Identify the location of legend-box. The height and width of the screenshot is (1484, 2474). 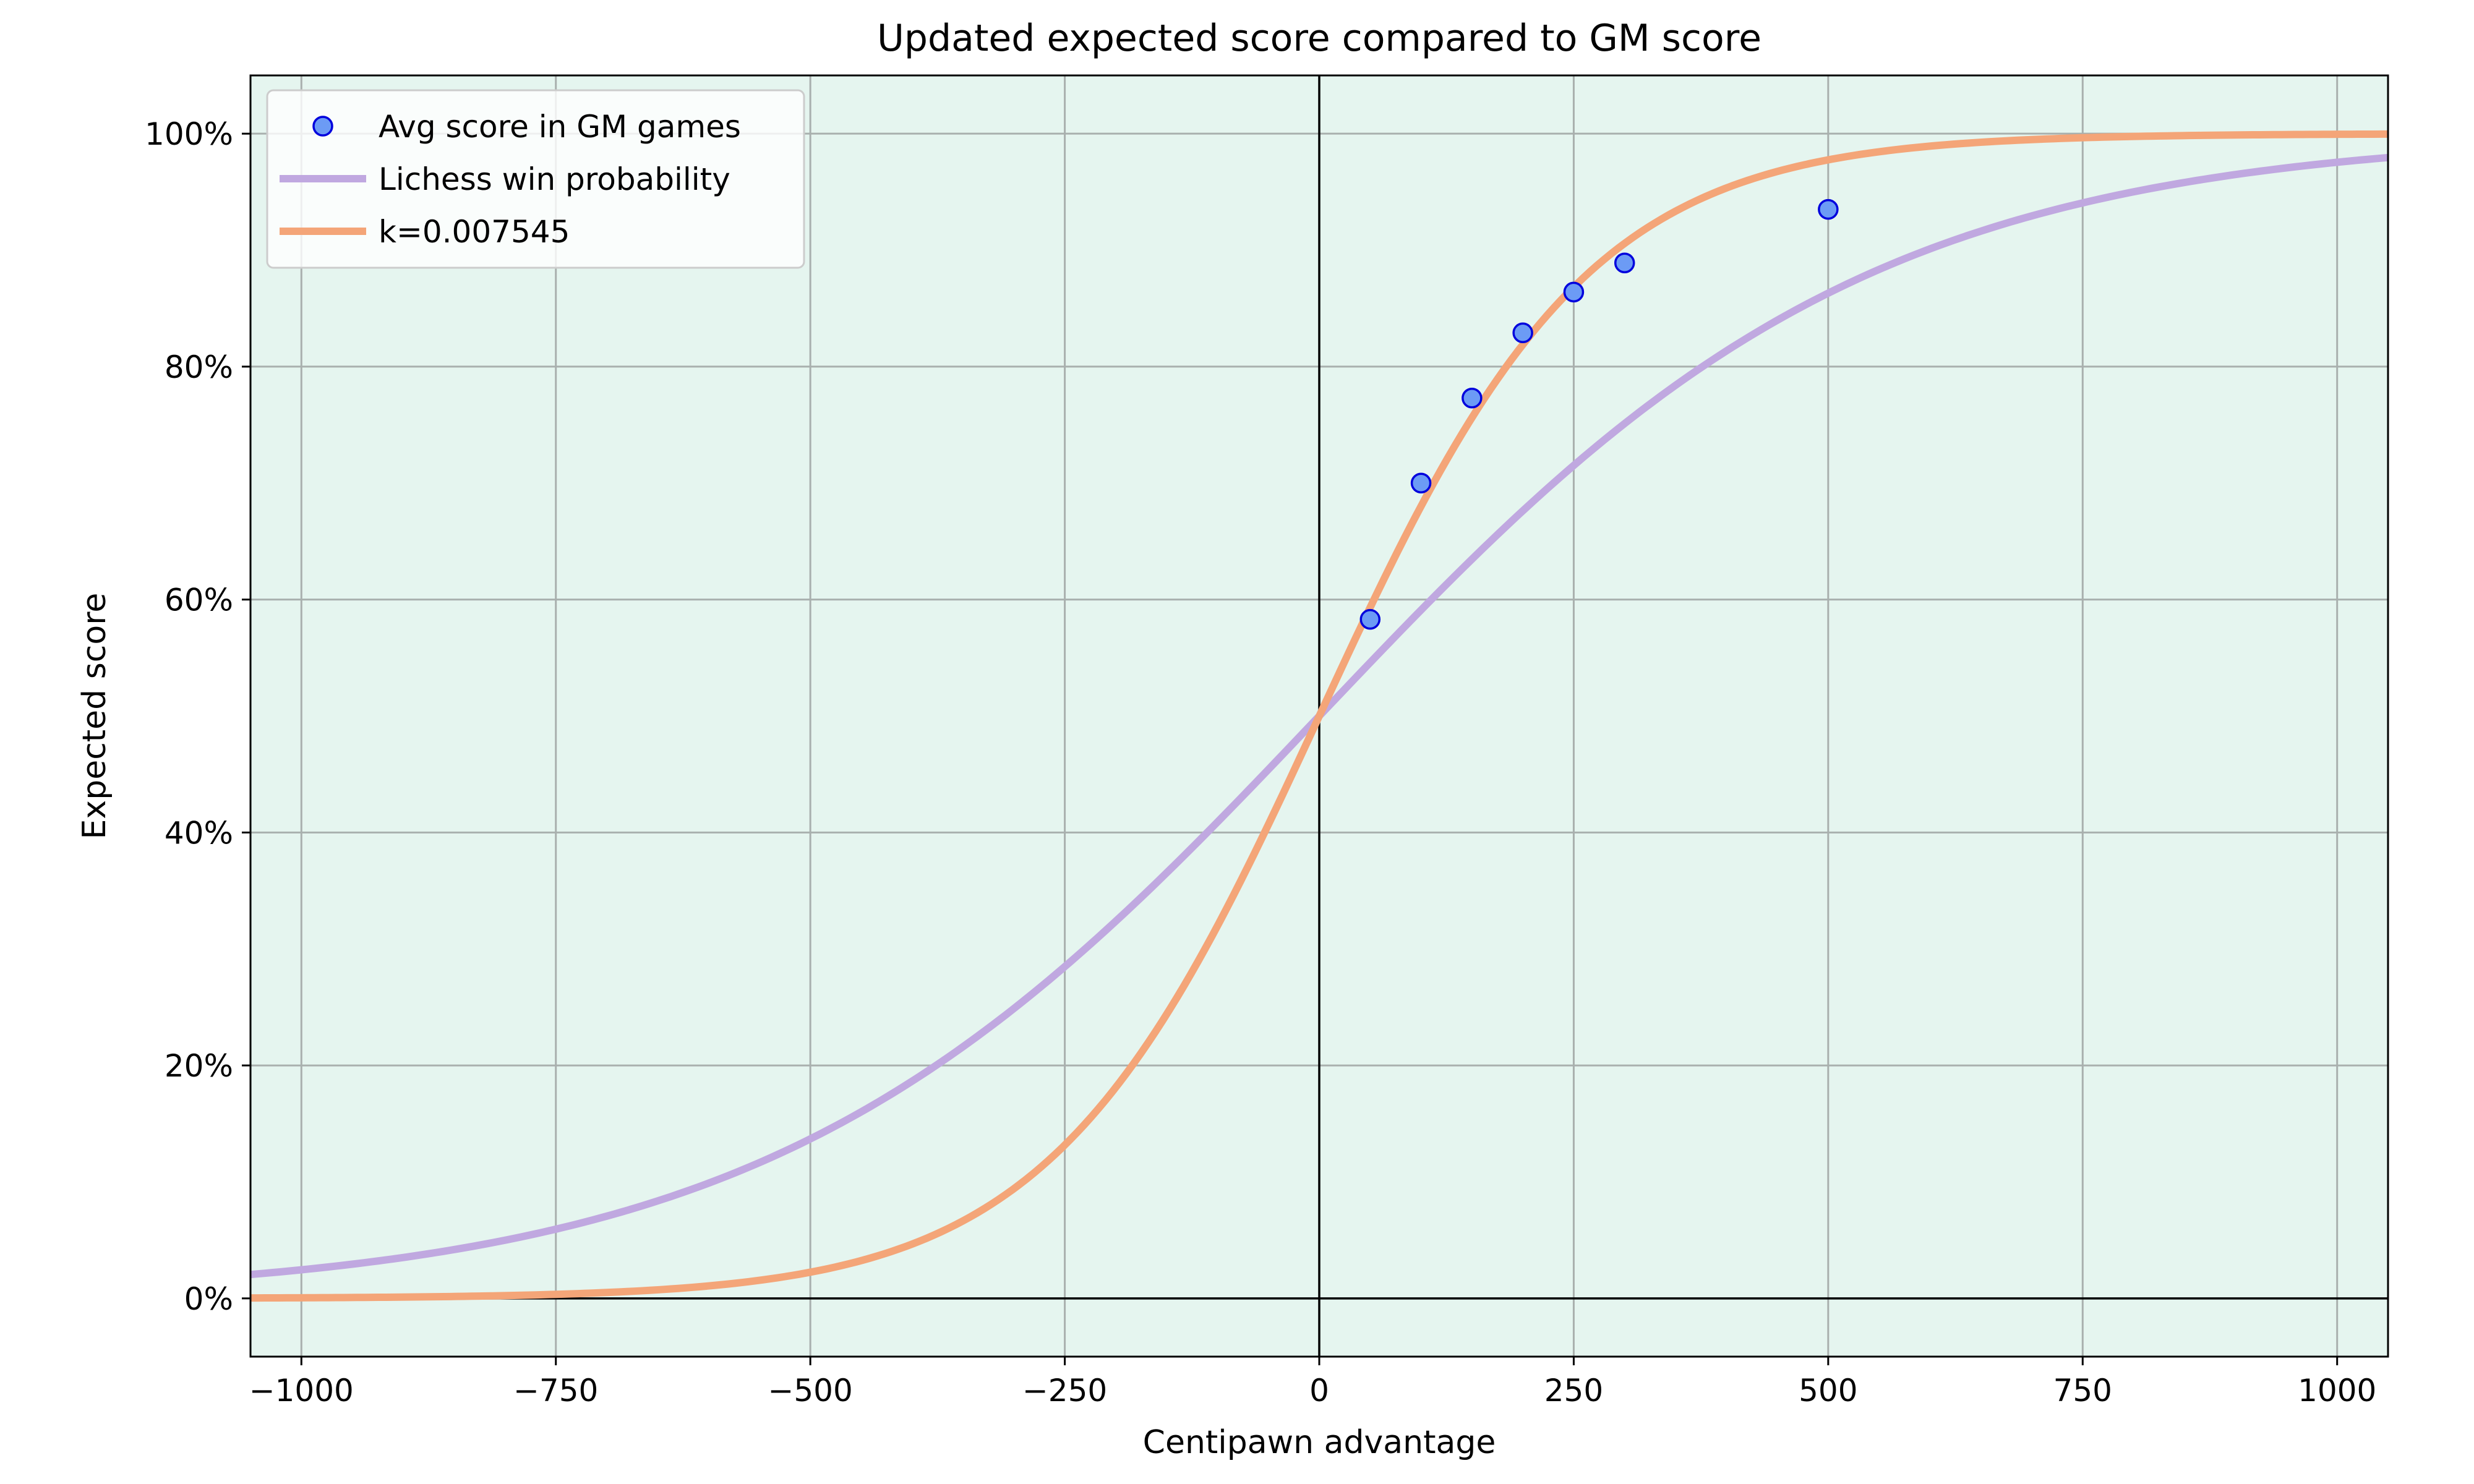
(535, 179).